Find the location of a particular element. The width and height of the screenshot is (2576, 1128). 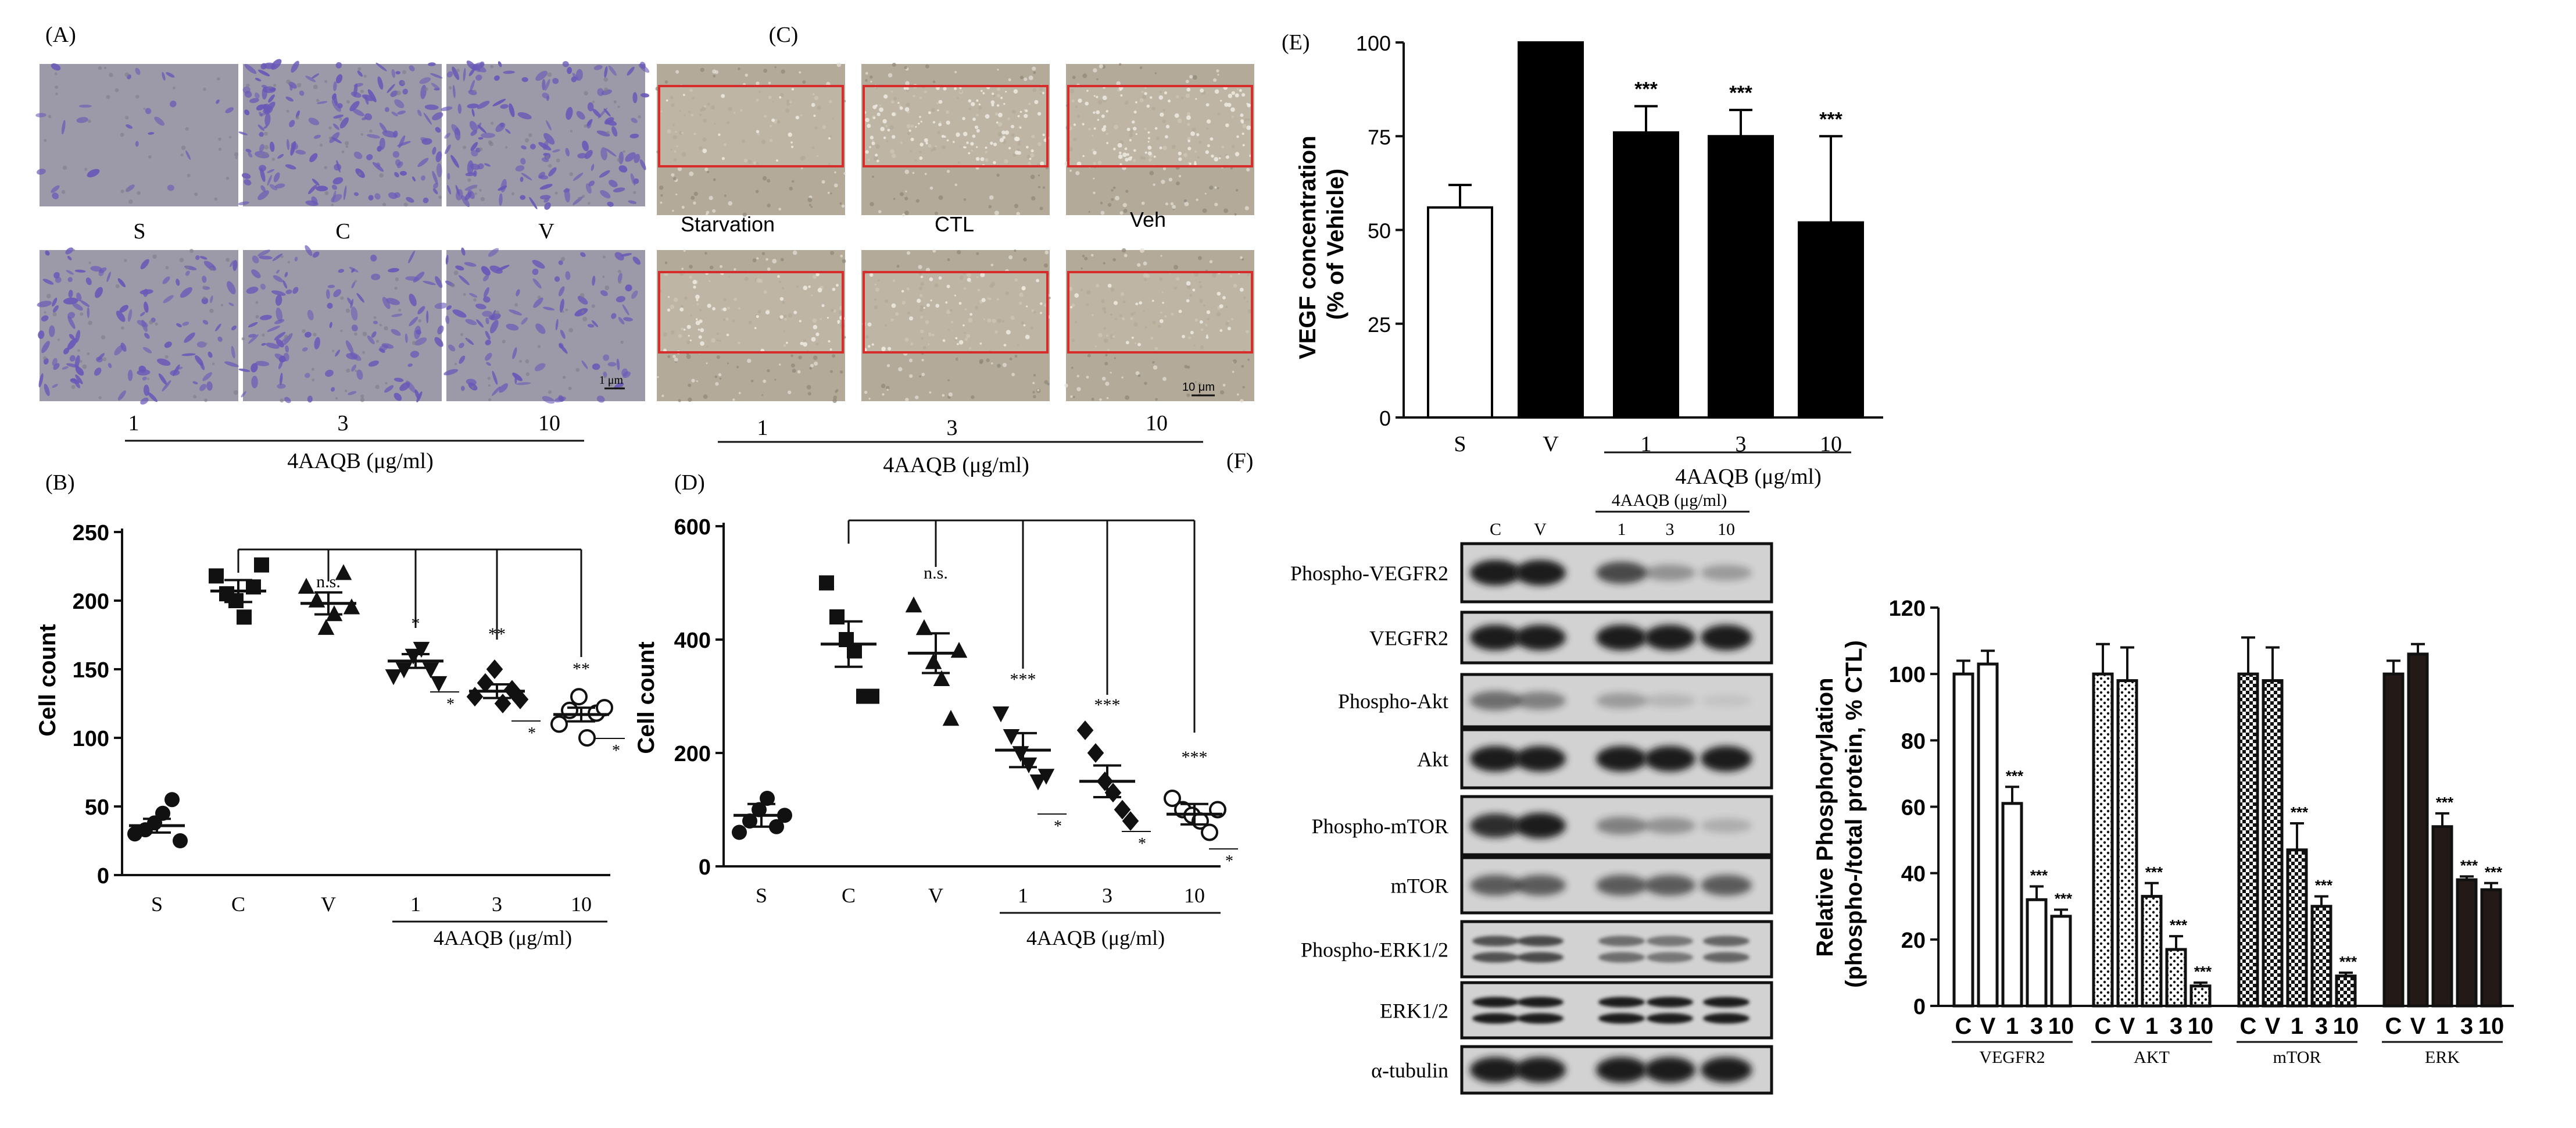

y-tick-label: 60 is located at coordinates (1914, 808).